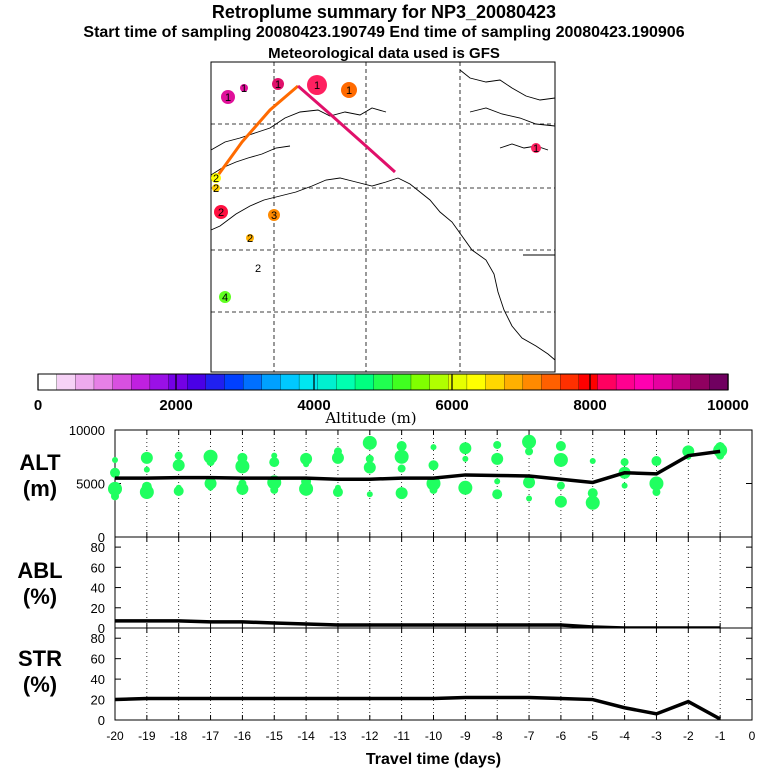  Describe the element at coordinates (38, 405) in the screenshot. I see `colorbar-tick-label: 0` at that location.